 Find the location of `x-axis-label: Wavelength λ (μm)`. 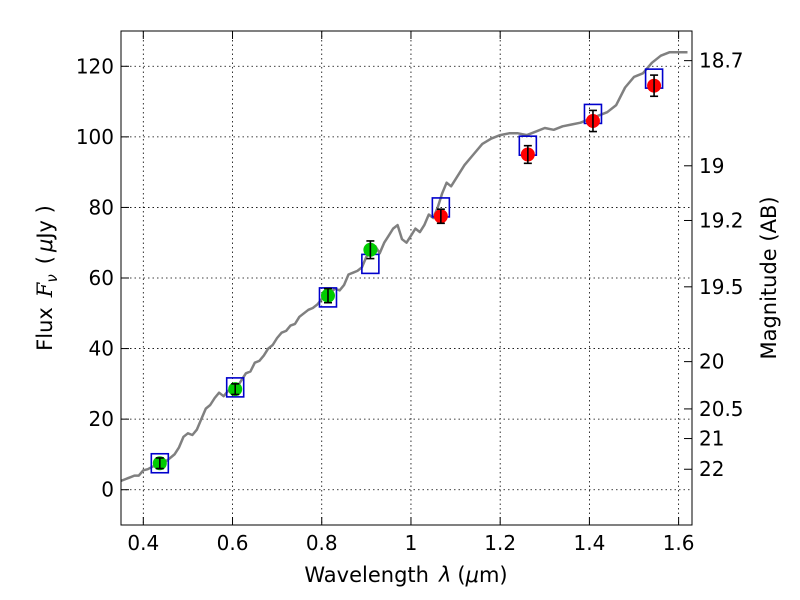

x-axis-label: Wavelength λ (μm) is located at coordinates (405, 575).